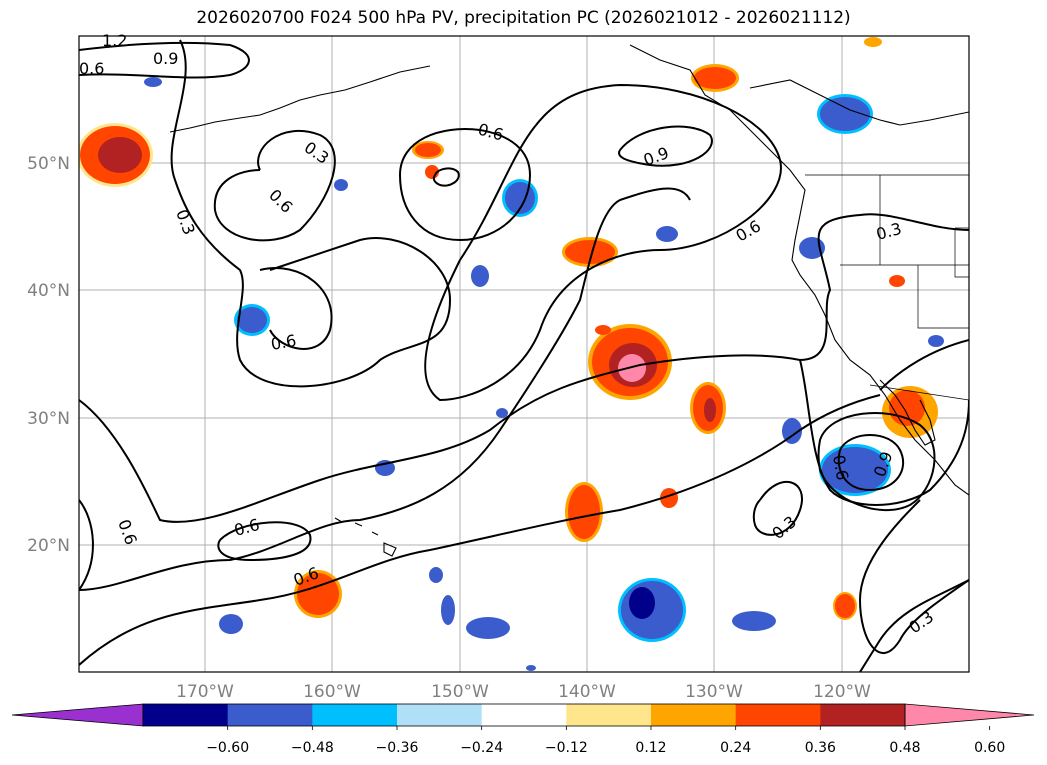  Describe the element at coordinates (714, 692) in the screenshot. I see `longitude-tick-label: 130°W` at that location.